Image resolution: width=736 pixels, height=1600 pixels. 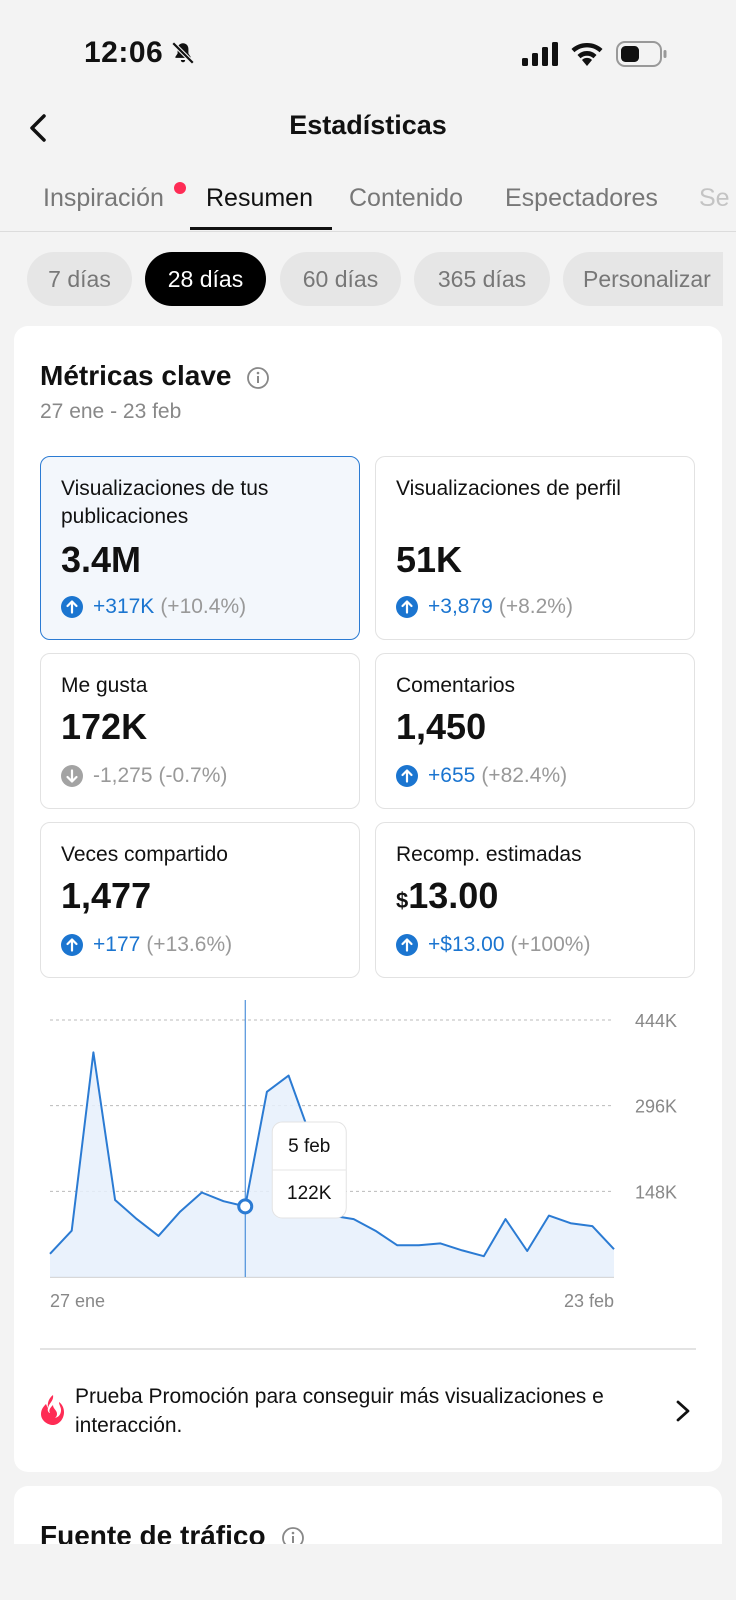 I want to click on metric-card-likes: Me gusta 172K -1,275 (-0.7%), so click(x=200, y=731).